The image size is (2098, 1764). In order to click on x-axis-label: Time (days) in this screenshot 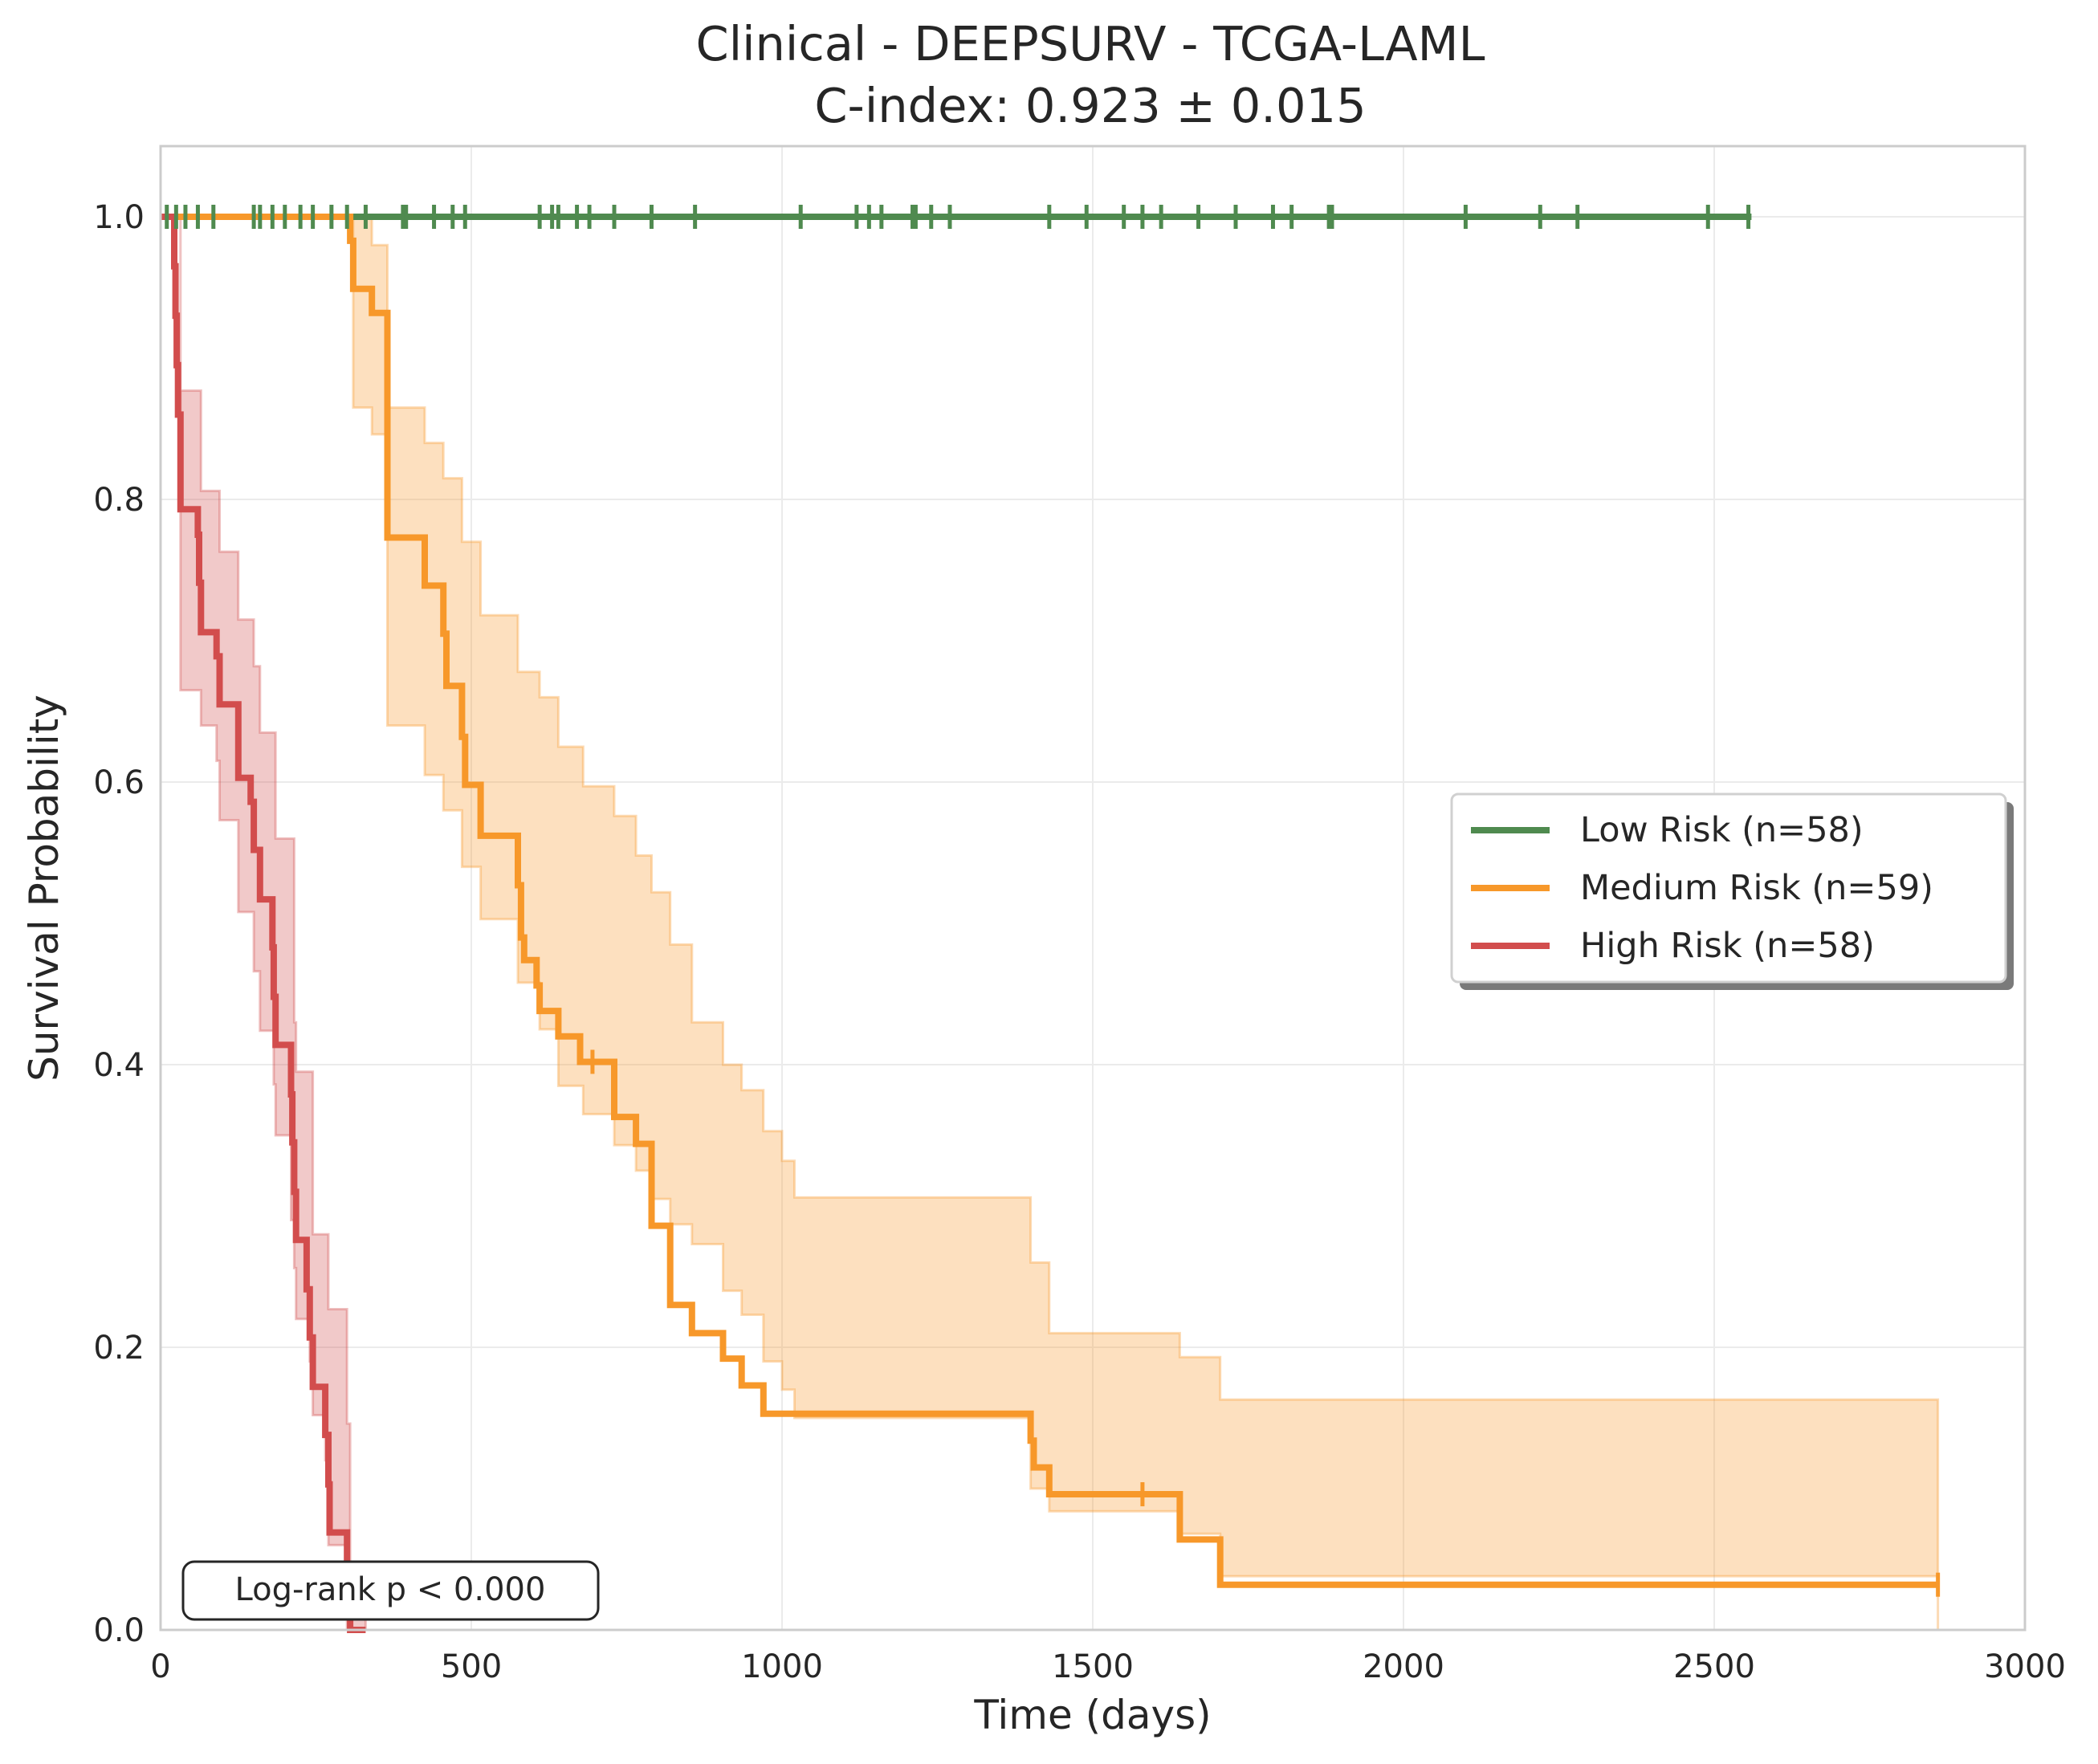, I will do `click(1092, 1715)`.